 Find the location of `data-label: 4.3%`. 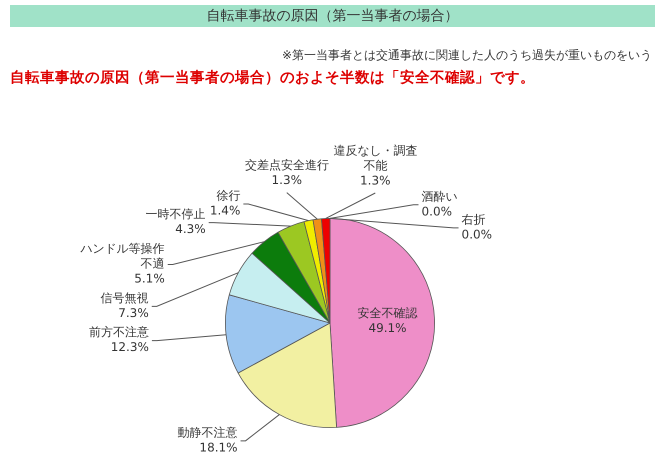

data-label: 4.3% is located at coordinates (190, 229).